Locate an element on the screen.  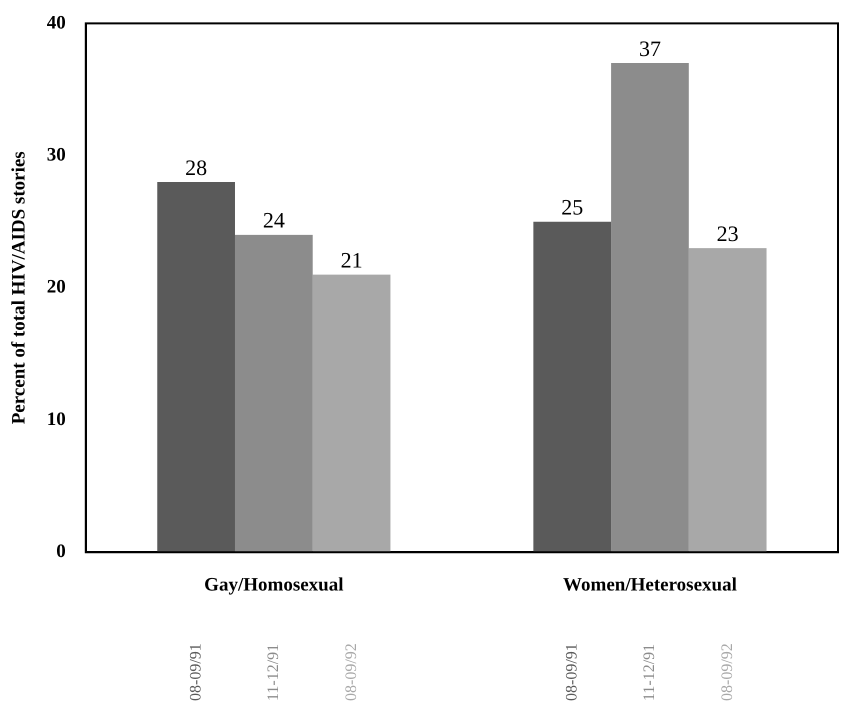
data-label: 24 is located at coordinates (273, 220).